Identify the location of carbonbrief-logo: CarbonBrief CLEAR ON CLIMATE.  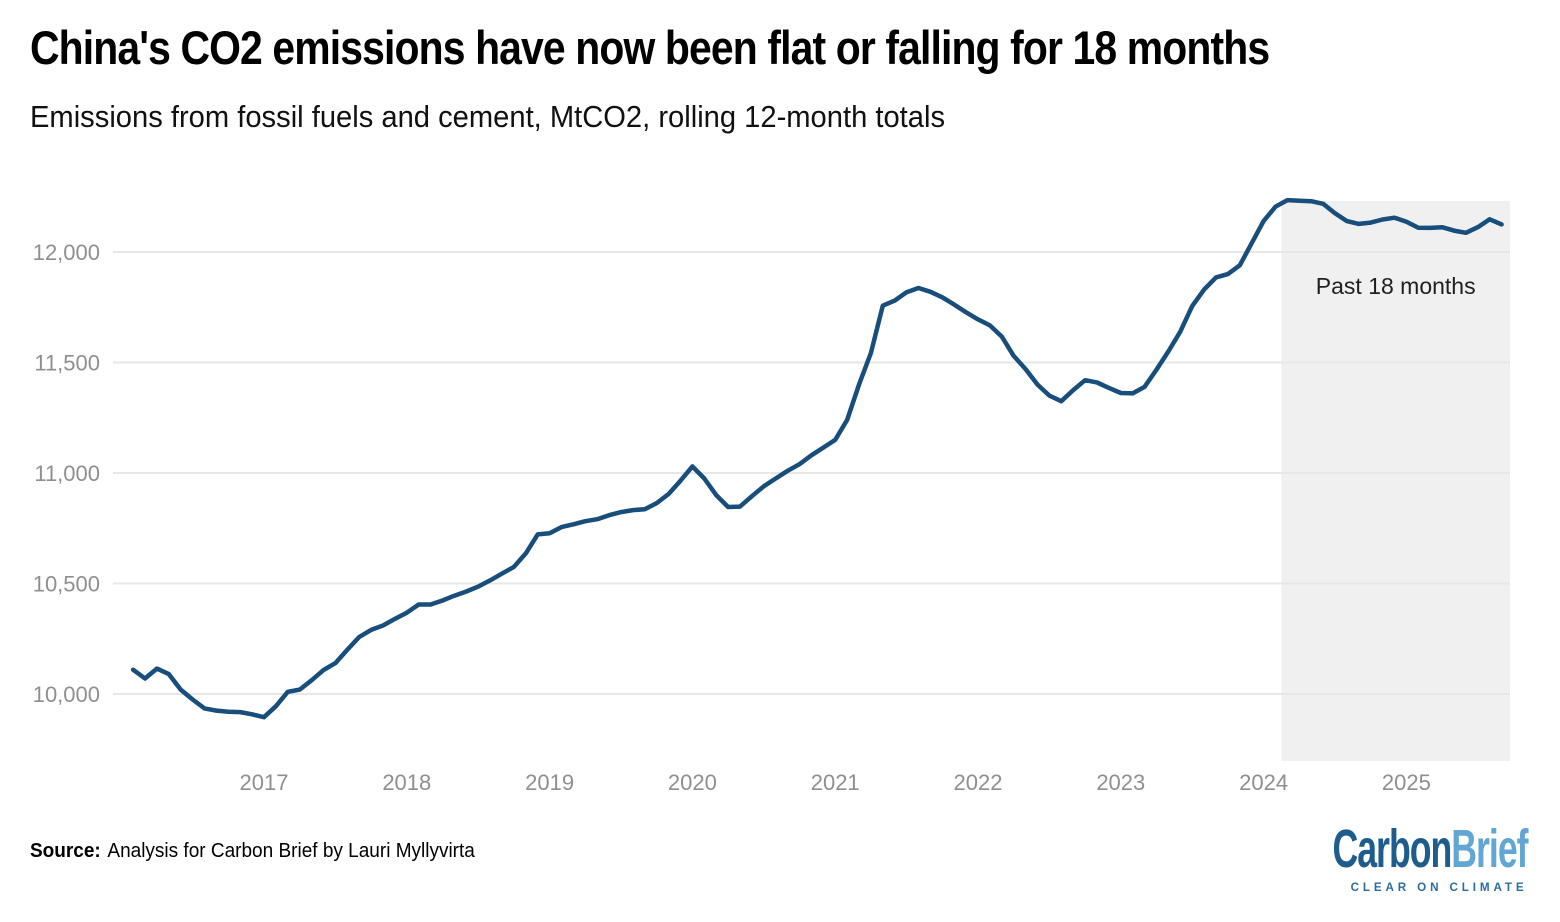
(1380, 856).